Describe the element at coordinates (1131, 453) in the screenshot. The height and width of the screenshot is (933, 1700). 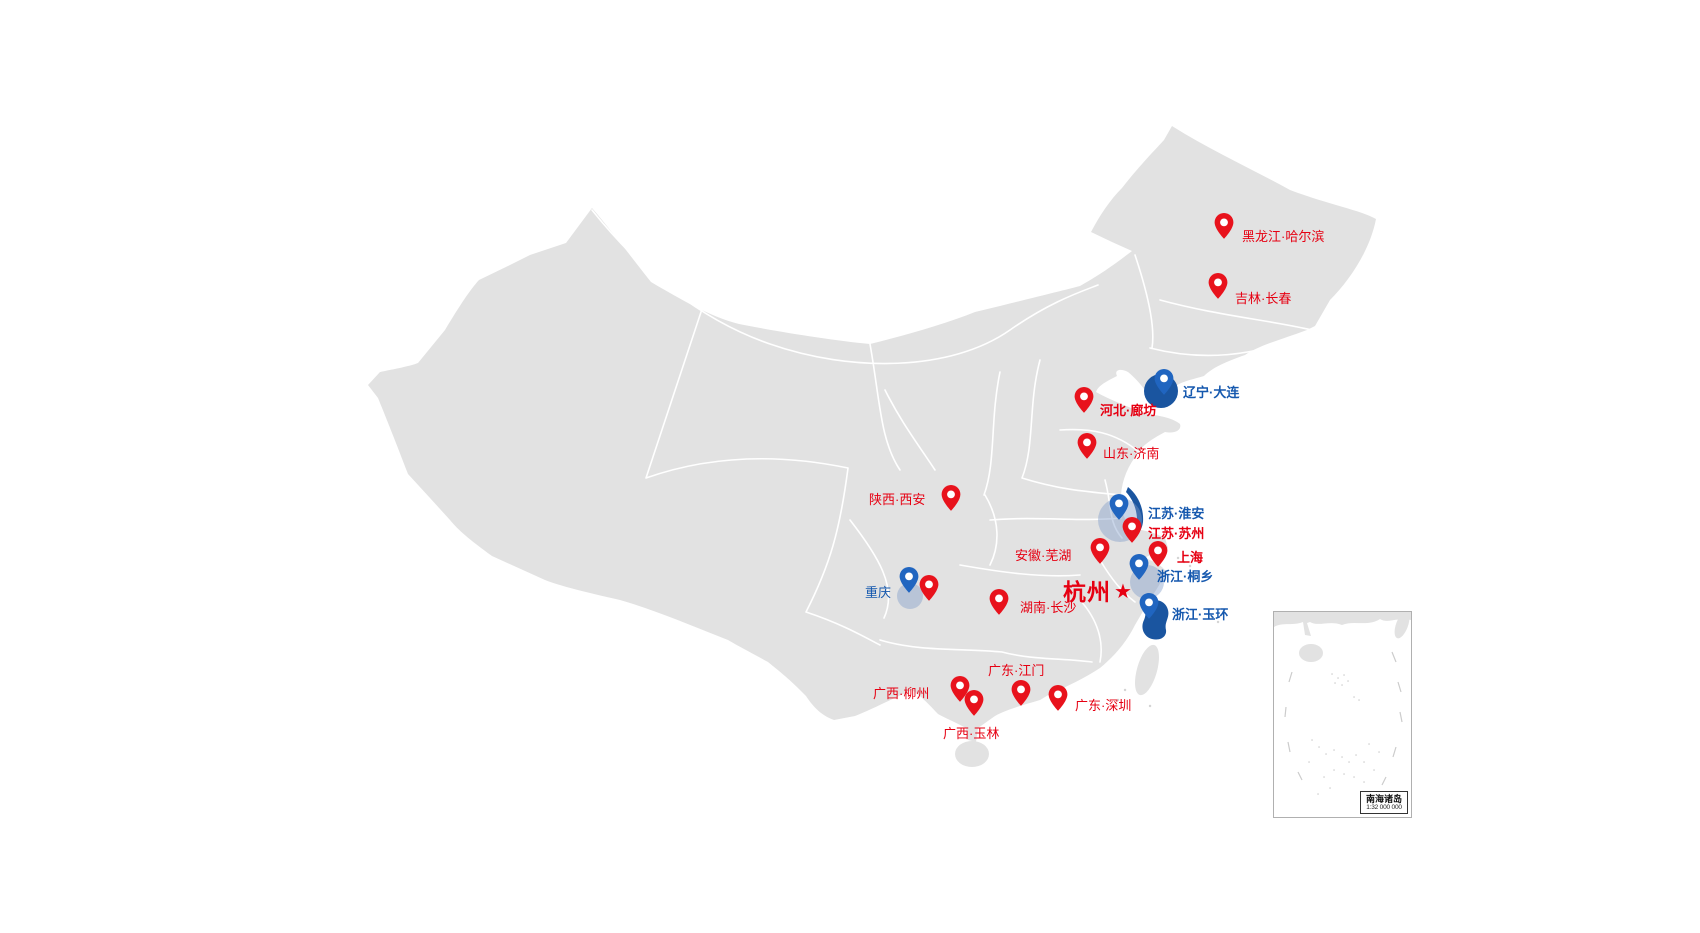
I see `marker-label-jinan: 山东·济南` at that location.